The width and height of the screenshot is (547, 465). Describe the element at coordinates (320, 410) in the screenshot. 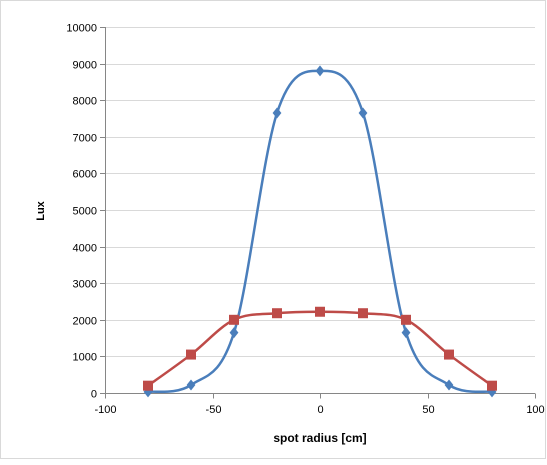

I see `x-tick-label: 0` at that location.